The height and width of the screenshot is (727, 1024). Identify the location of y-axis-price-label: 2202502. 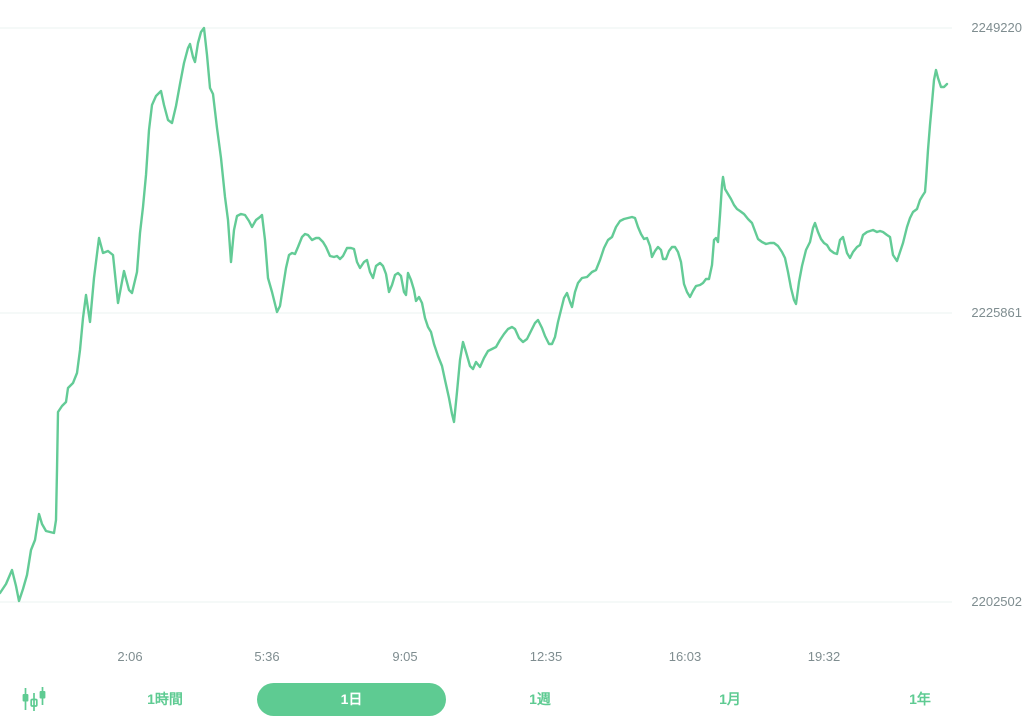
(996, 601).